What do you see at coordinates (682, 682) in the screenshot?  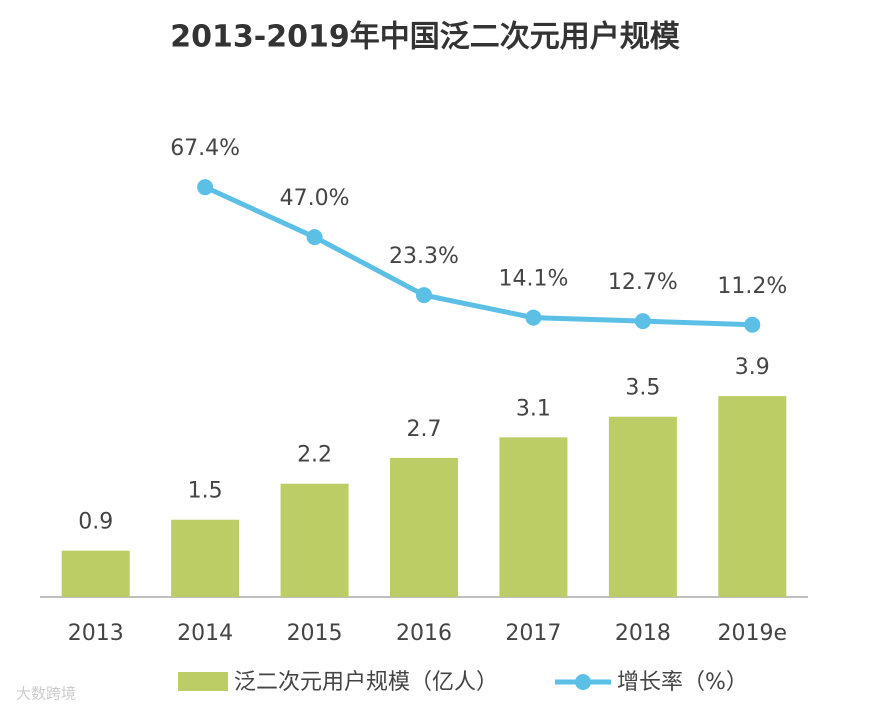 I see `legend-label: 增长率（%）` at bounding box center [682, 682].